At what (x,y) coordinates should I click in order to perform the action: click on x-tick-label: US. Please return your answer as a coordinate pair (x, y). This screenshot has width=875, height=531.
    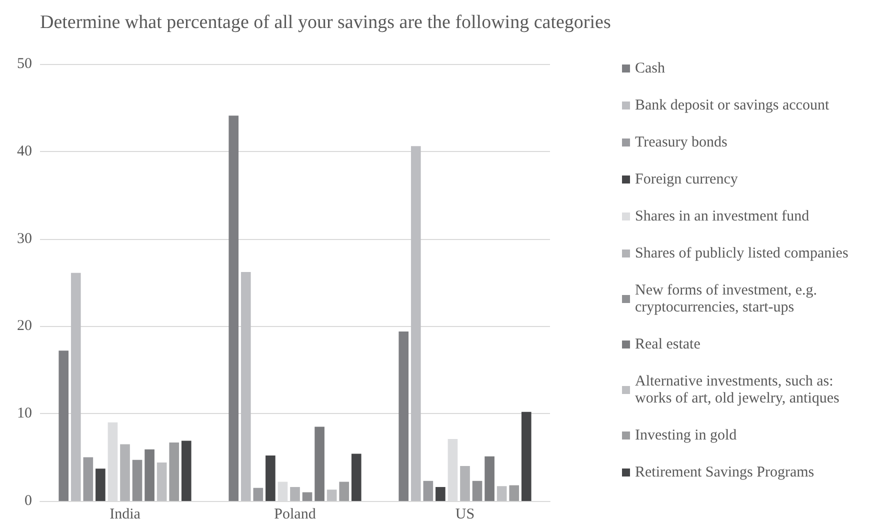
    Looking at the image, I should click on (465, 514).